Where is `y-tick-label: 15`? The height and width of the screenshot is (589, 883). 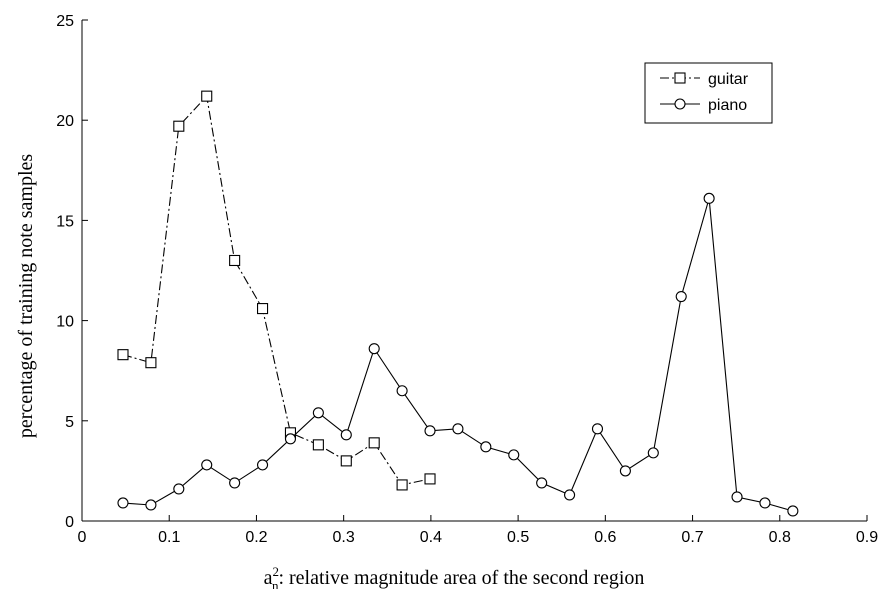 y-tick-label: 15 is located at coordinates (65, 221).